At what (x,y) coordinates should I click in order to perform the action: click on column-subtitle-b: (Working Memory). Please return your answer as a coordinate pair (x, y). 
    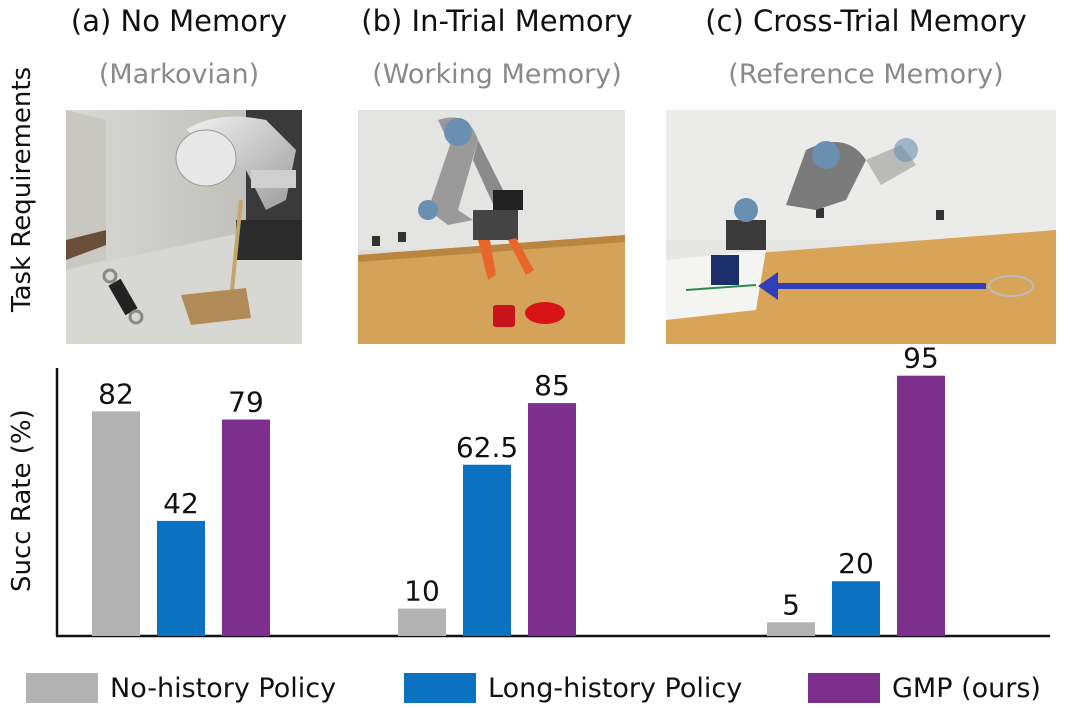
    Looking at the image, I should click on (497, 74).